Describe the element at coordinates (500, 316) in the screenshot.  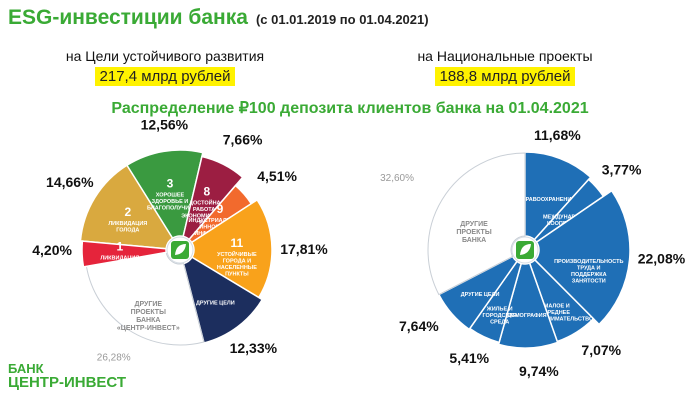
I see `pie2-slice-caption-6-2: ГОРОДСКАЯ` at that location.